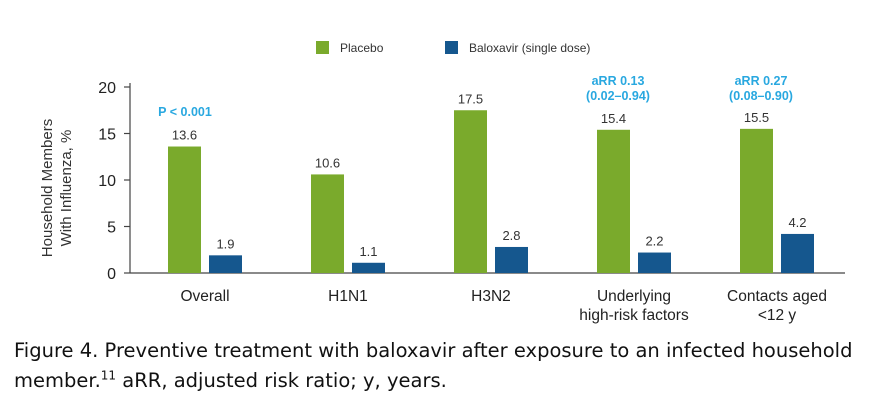  I want to click on y-axis-label-0: Household Members, so click(47, 188).